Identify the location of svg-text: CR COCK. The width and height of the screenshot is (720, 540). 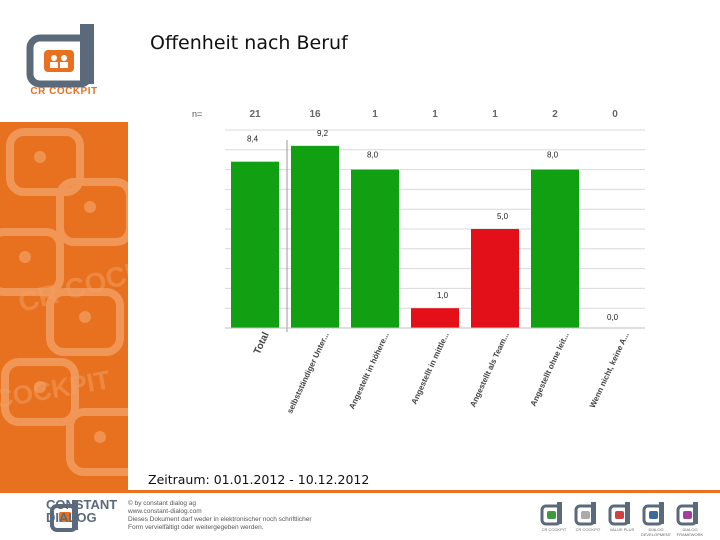
(71, 286).